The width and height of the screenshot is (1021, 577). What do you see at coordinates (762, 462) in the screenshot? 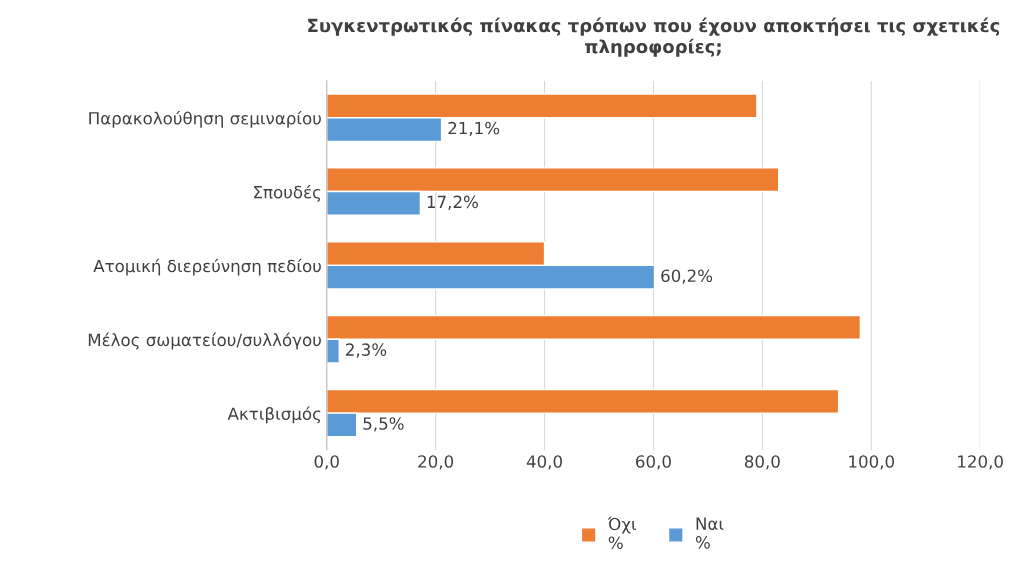
I see `x-tick-label: 80,0` at bounding box center [762, 462].